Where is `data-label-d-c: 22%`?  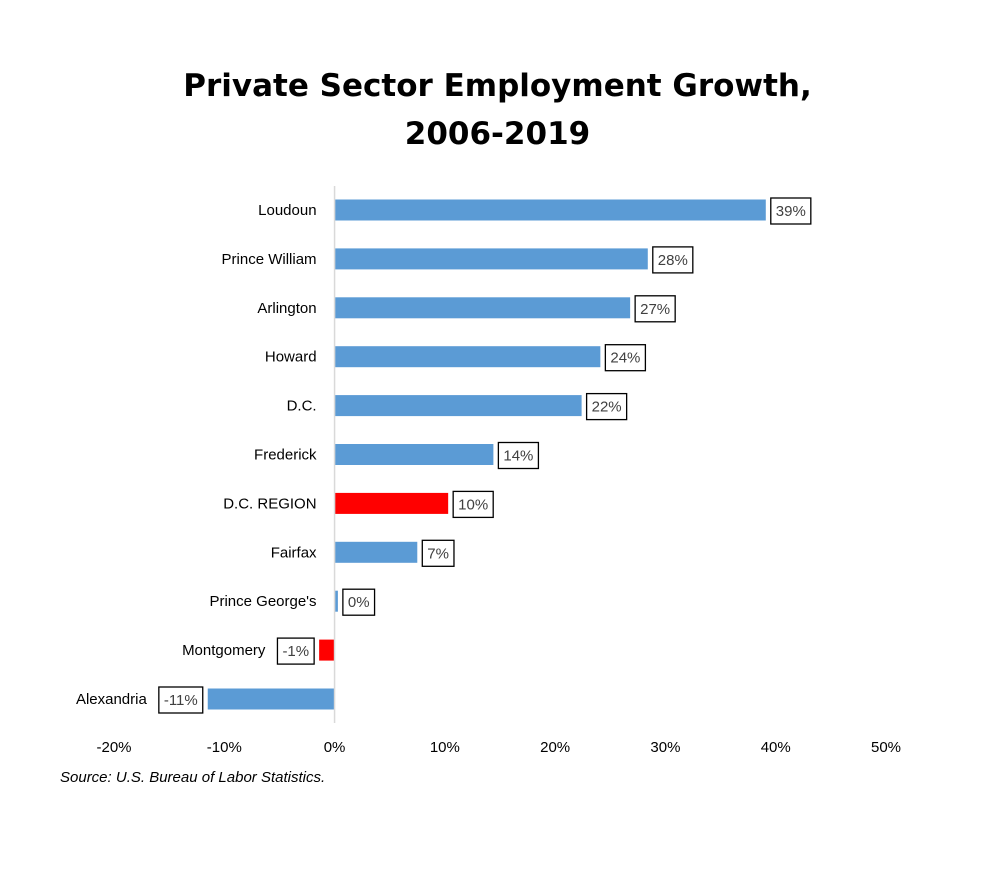 data-label-d-c: 22% is located at coordinates (607, 407).